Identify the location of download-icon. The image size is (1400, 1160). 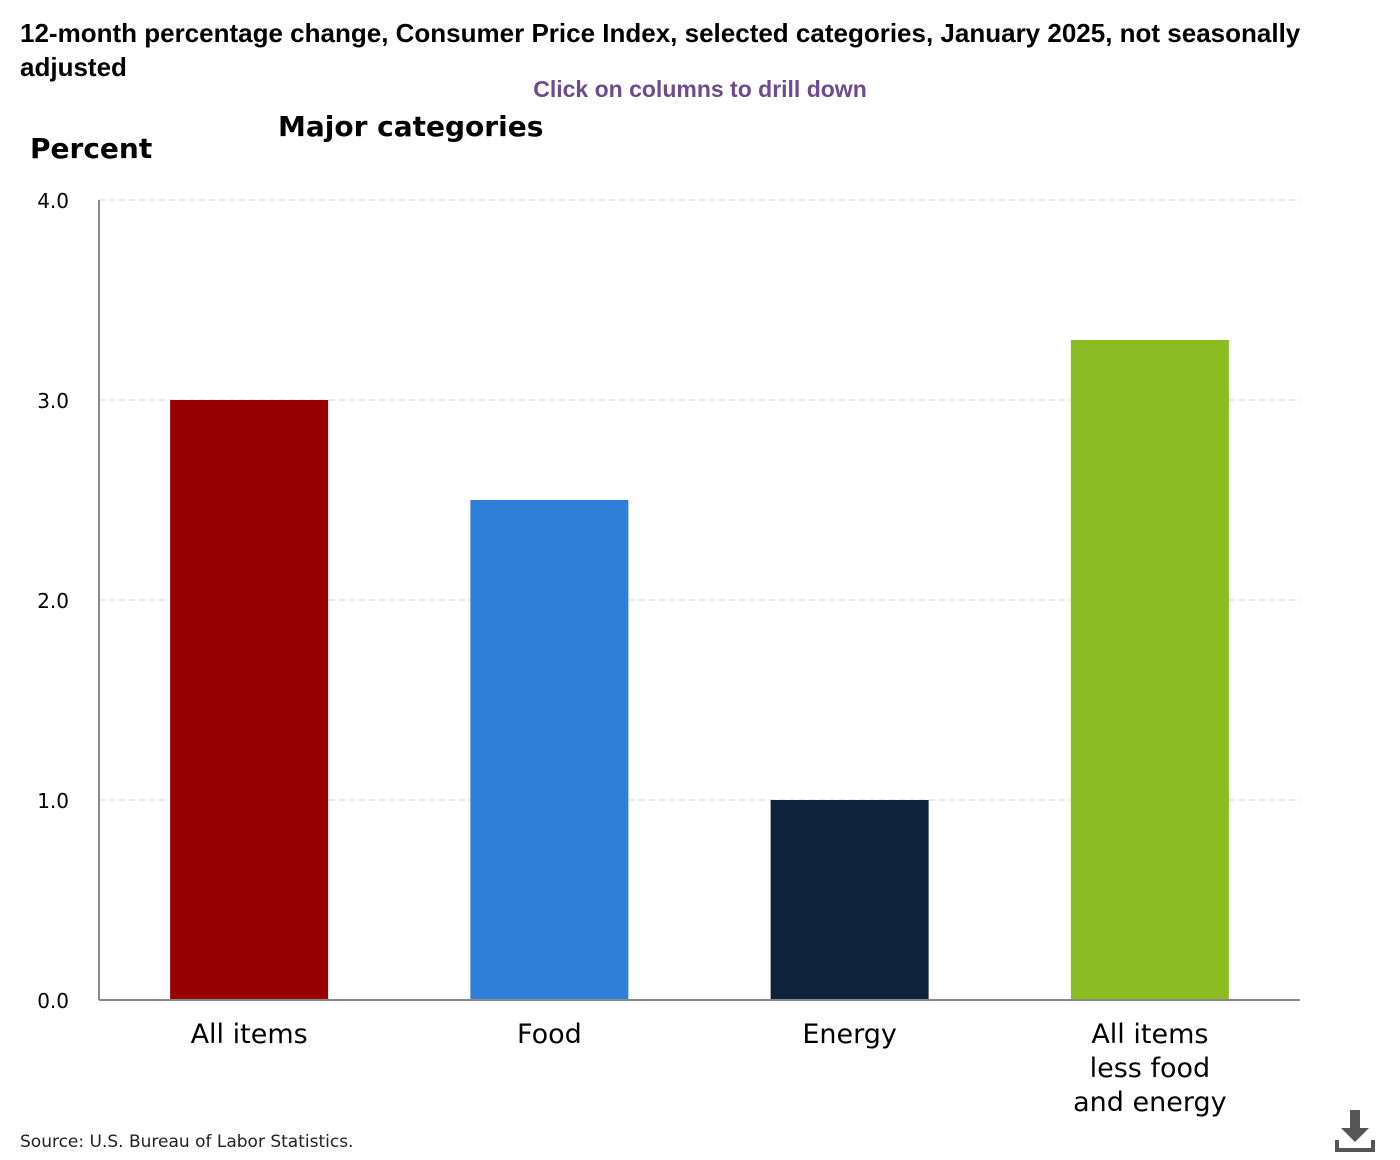
(1355, 1131).